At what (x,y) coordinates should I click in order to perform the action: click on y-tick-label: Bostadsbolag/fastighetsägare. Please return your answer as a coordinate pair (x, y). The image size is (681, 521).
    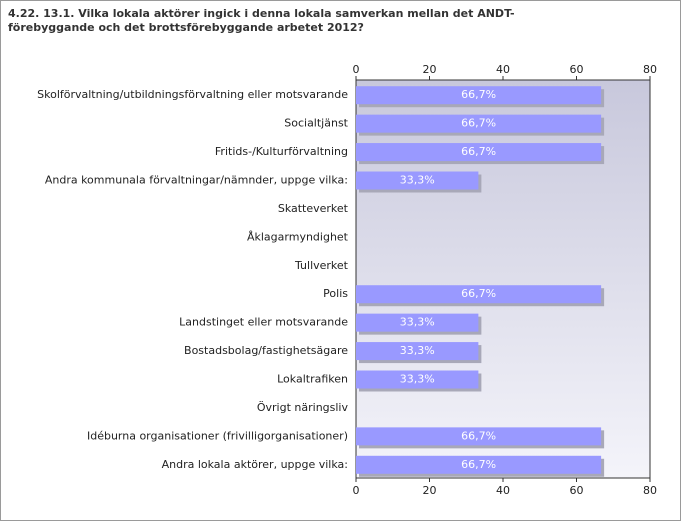
    Looking at the image, I should click on (266, 350).